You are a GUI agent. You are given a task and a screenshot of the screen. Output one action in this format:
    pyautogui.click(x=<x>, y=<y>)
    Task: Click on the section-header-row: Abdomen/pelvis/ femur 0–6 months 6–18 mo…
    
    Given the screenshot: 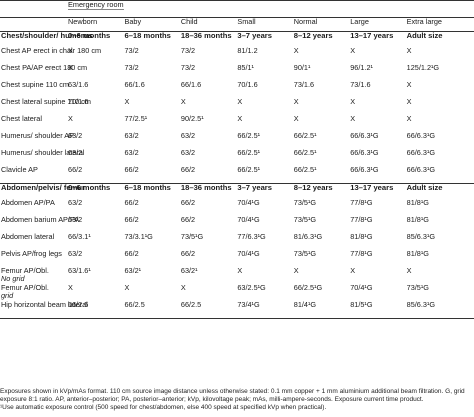 What is the action you would take?
    pyautogui.click(x=237, y=191)
    